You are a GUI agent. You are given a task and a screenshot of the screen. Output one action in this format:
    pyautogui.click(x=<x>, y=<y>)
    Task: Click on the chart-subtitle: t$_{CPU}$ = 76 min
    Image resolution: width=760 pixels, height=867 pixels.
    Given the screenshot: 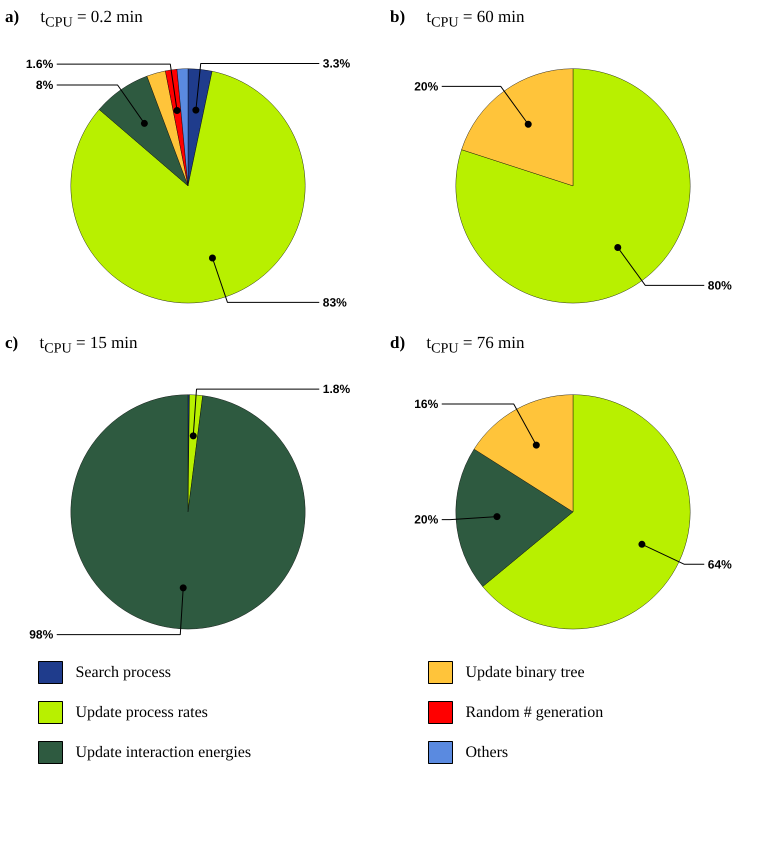 What is the action you would take?
    pyautogui.click(x=475, y=344)
    